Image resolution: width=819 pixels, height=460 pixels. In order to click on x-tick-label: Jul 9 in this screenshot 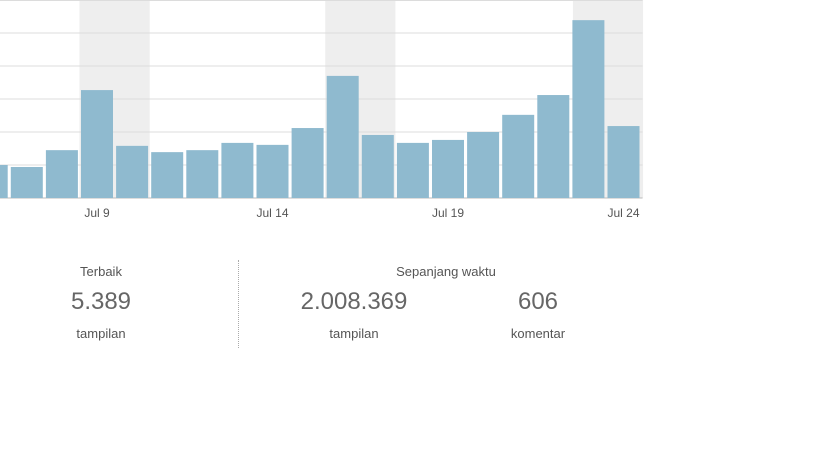, I will do `click(97, 213)`.